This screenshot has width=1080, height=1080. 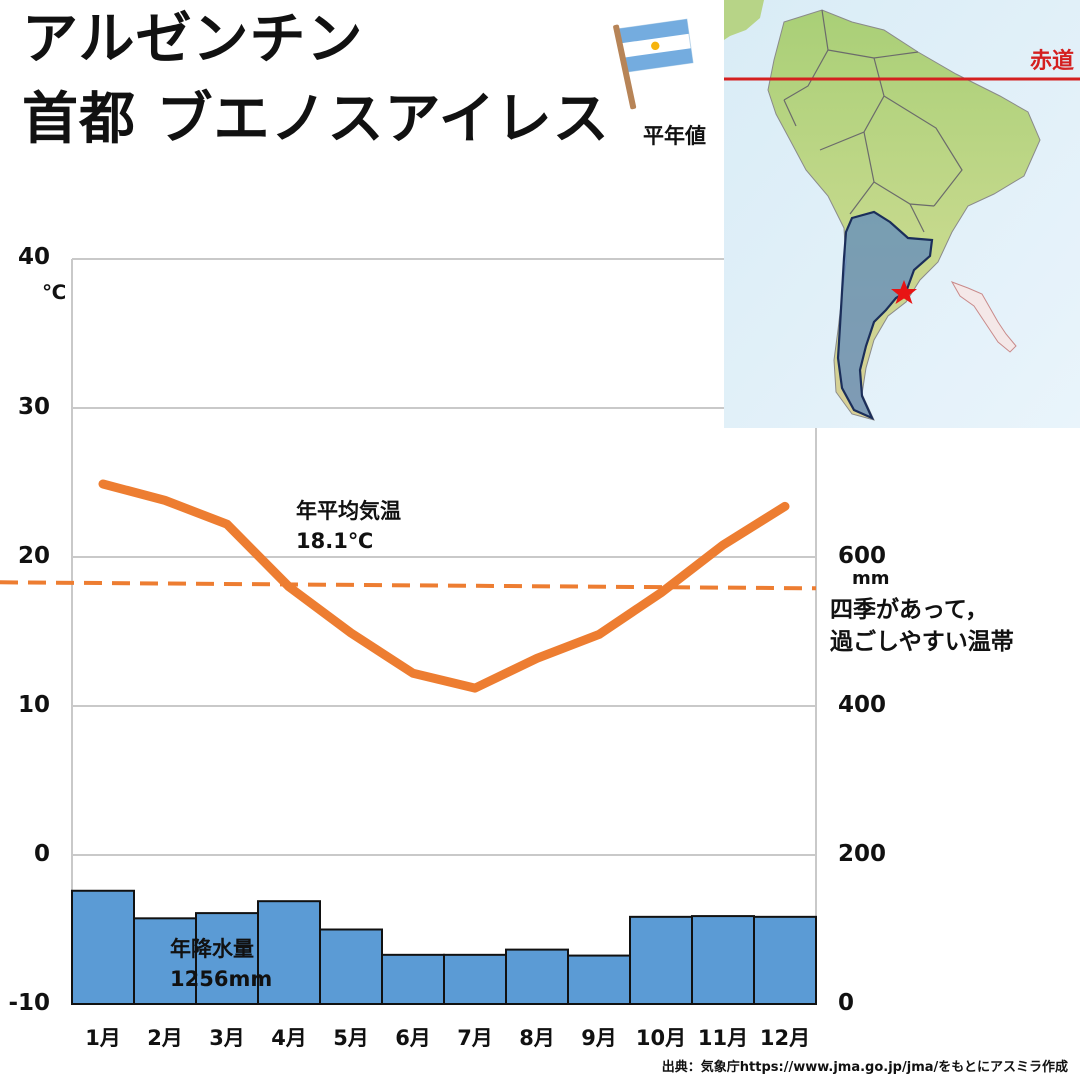 What do you see at coordinates (1052, 61) in the screenshot?
I see `equator-label: 赤道` at bounding box center [1052, 61].